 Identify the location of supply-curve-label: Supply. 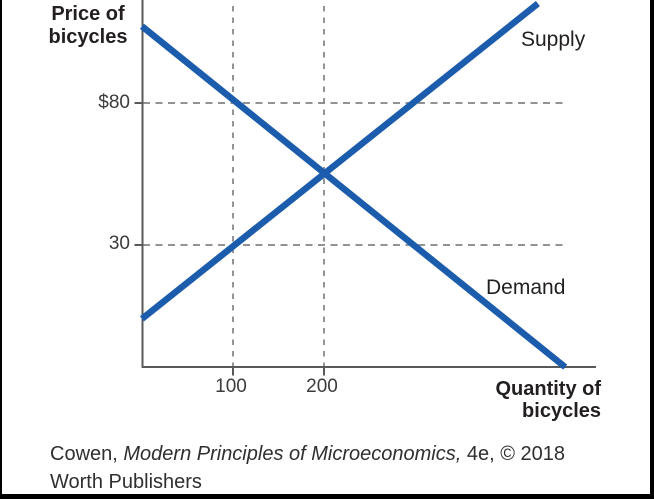
(553, 39).